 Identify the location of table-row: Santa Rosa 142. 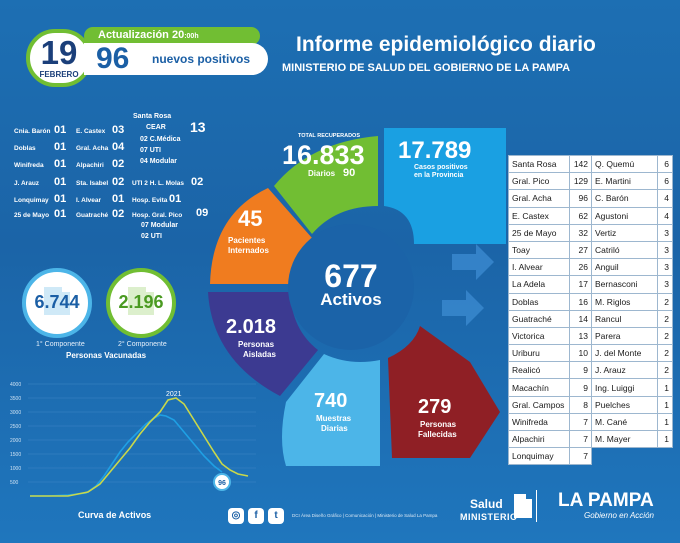
(549, 164).